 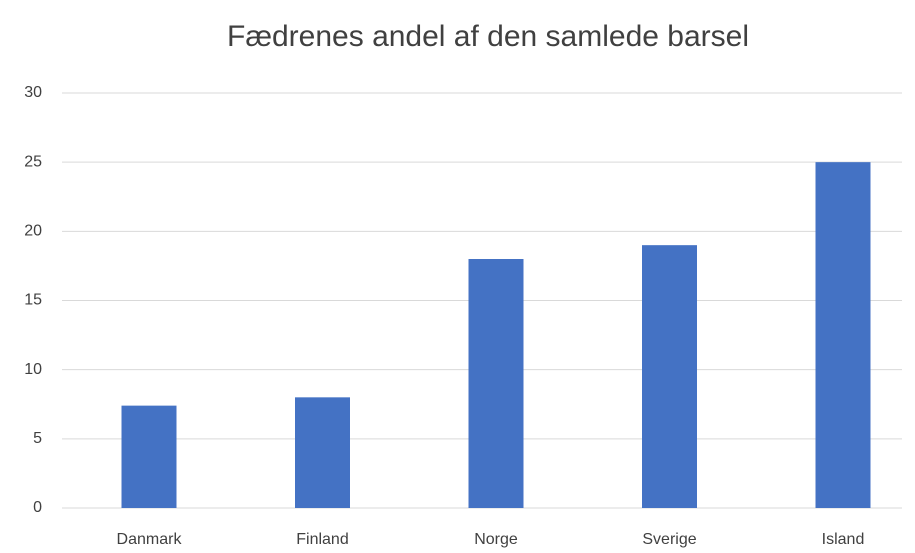 I want to click on x-tick-label: Island, so click(x=843, y=539).